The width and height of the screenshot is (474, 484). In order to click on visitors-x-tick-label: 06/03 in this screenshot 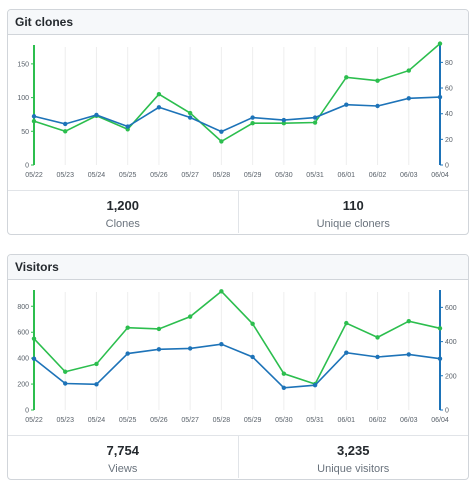, I will do `click(409, 420)`.